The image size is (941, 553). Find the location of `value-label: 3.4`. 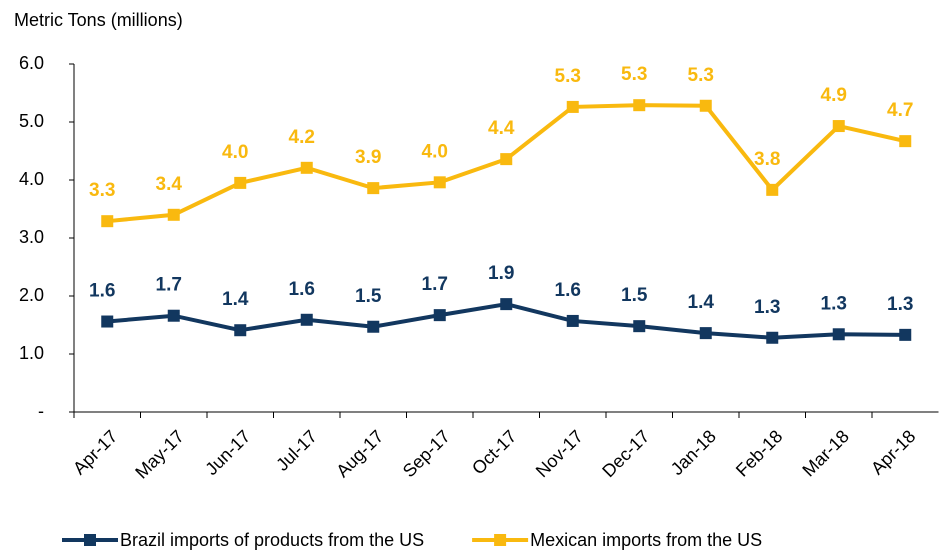

value-label: 3.4 is located at coordinates (169, 184).